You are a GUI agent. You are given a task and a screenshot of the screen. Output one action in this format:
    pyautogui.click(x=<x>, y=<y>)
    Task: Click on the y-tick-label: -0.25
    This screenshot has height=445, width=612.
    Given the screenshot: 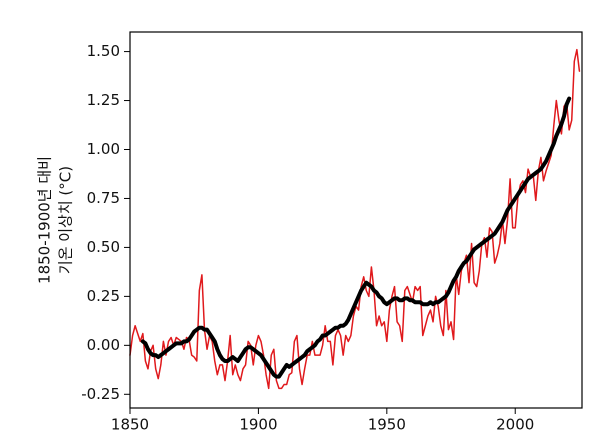 What is the action you would take?
    pyautogui.click(x=100, y=394)
    